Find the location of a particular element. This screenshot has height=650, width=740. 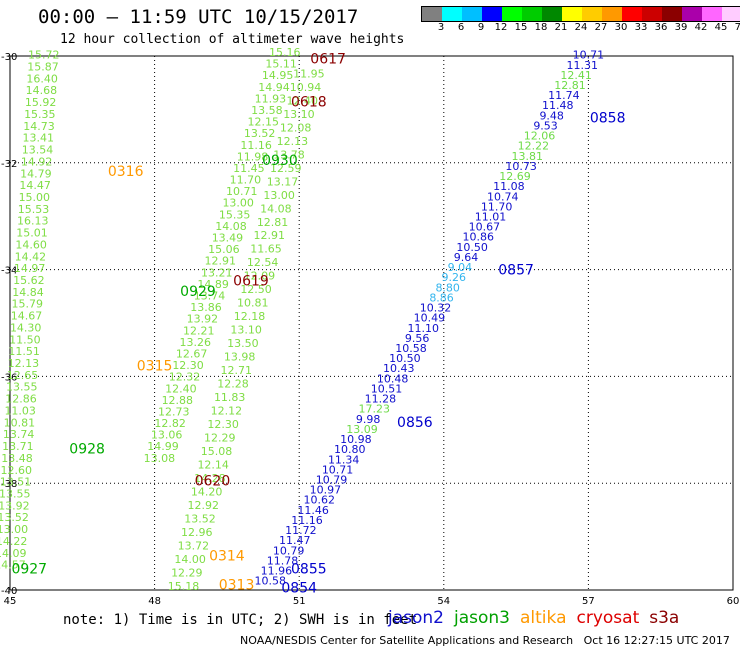

x-tick-label: 54 is located at coordinates (443, 601).